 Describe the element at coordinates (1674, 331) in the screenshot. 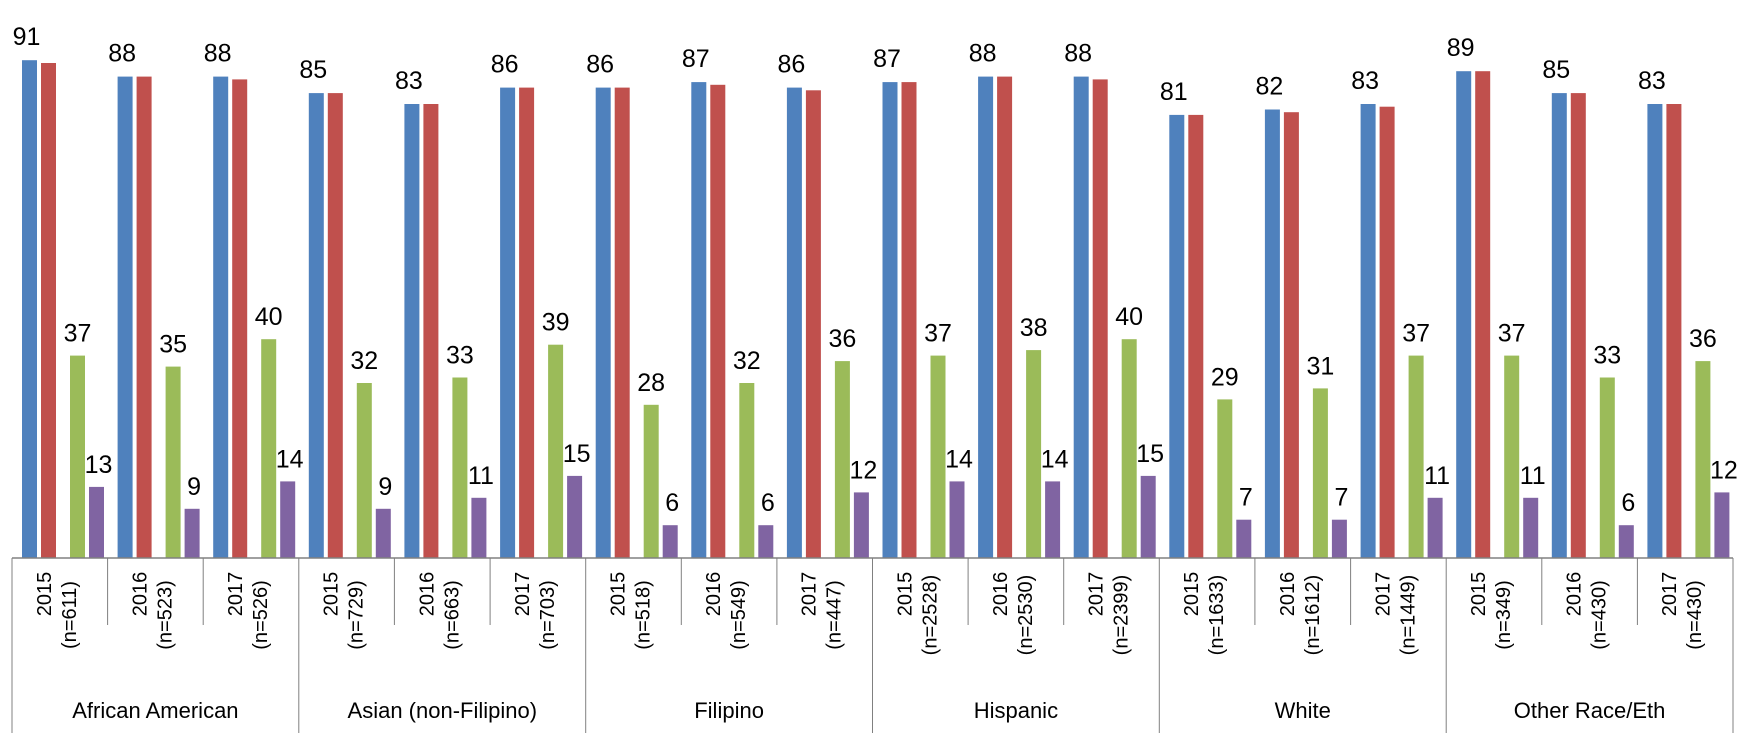

I see `bar-s2-c18` at that location.